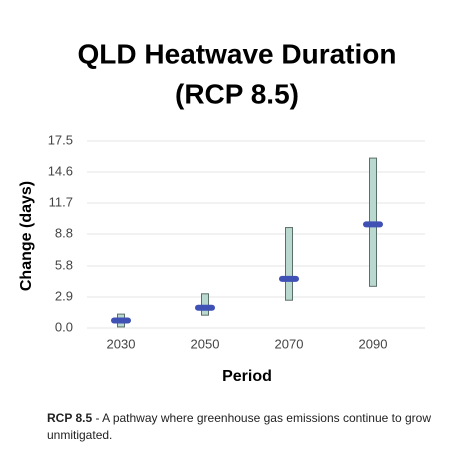 The height and width of the screenshot is (474, 474). Describe the element at coordinates (247, 376) in the screenshot. I see `x-axis-title: Period` at that location.